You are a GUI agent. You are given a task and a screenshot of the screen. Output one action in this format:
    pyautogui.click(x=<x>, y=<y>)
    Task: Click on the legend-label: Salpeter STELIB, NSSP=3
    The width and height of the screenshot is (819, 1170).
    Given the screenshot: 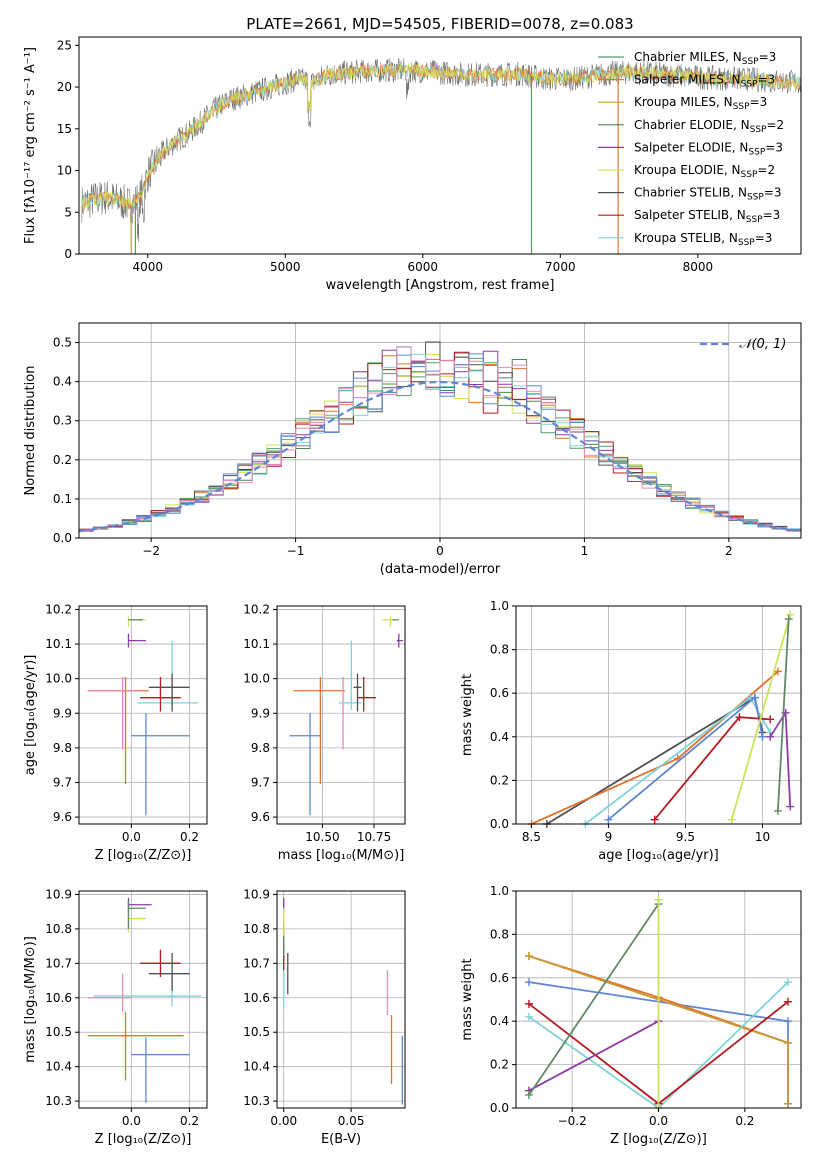 What is the action you would take?
    pyautogui.click(x=707, y=216)
    